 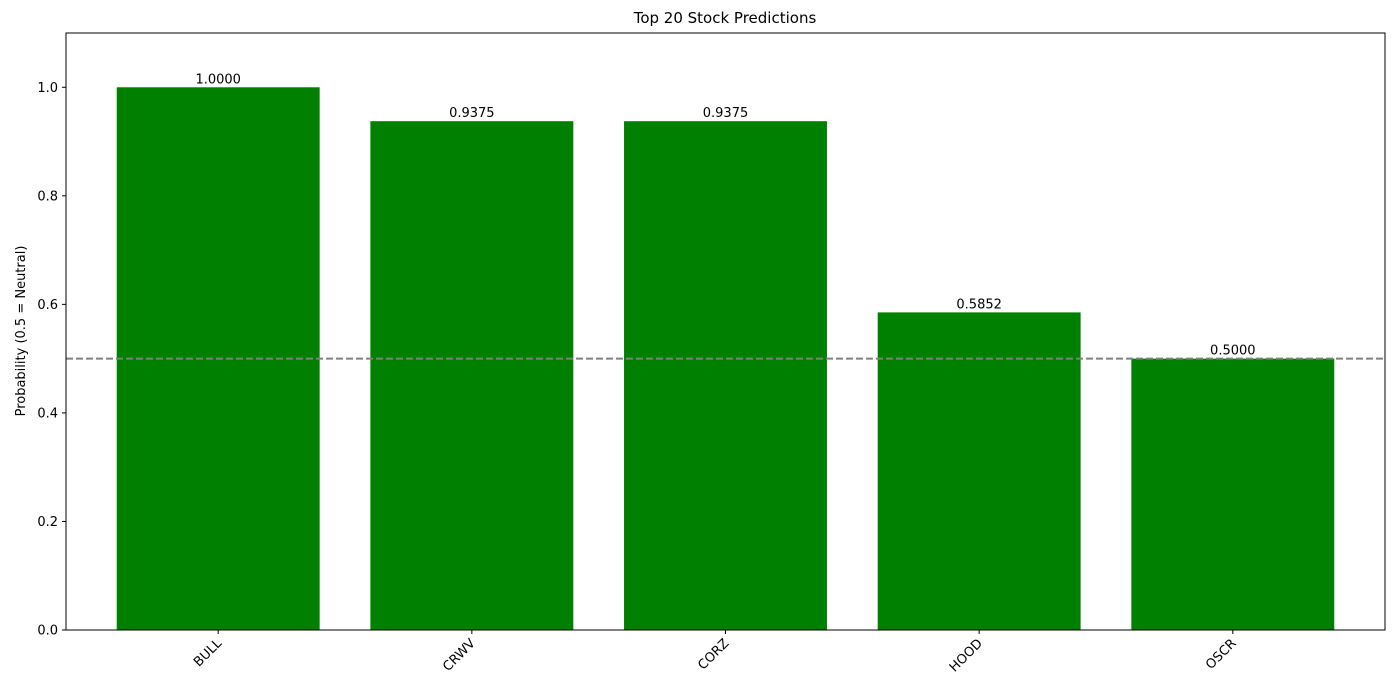 What do you see at coordinates (459, 655) in the screenshot?
I see `x-tick-label: CRWV` at bounding box center [459, 655].